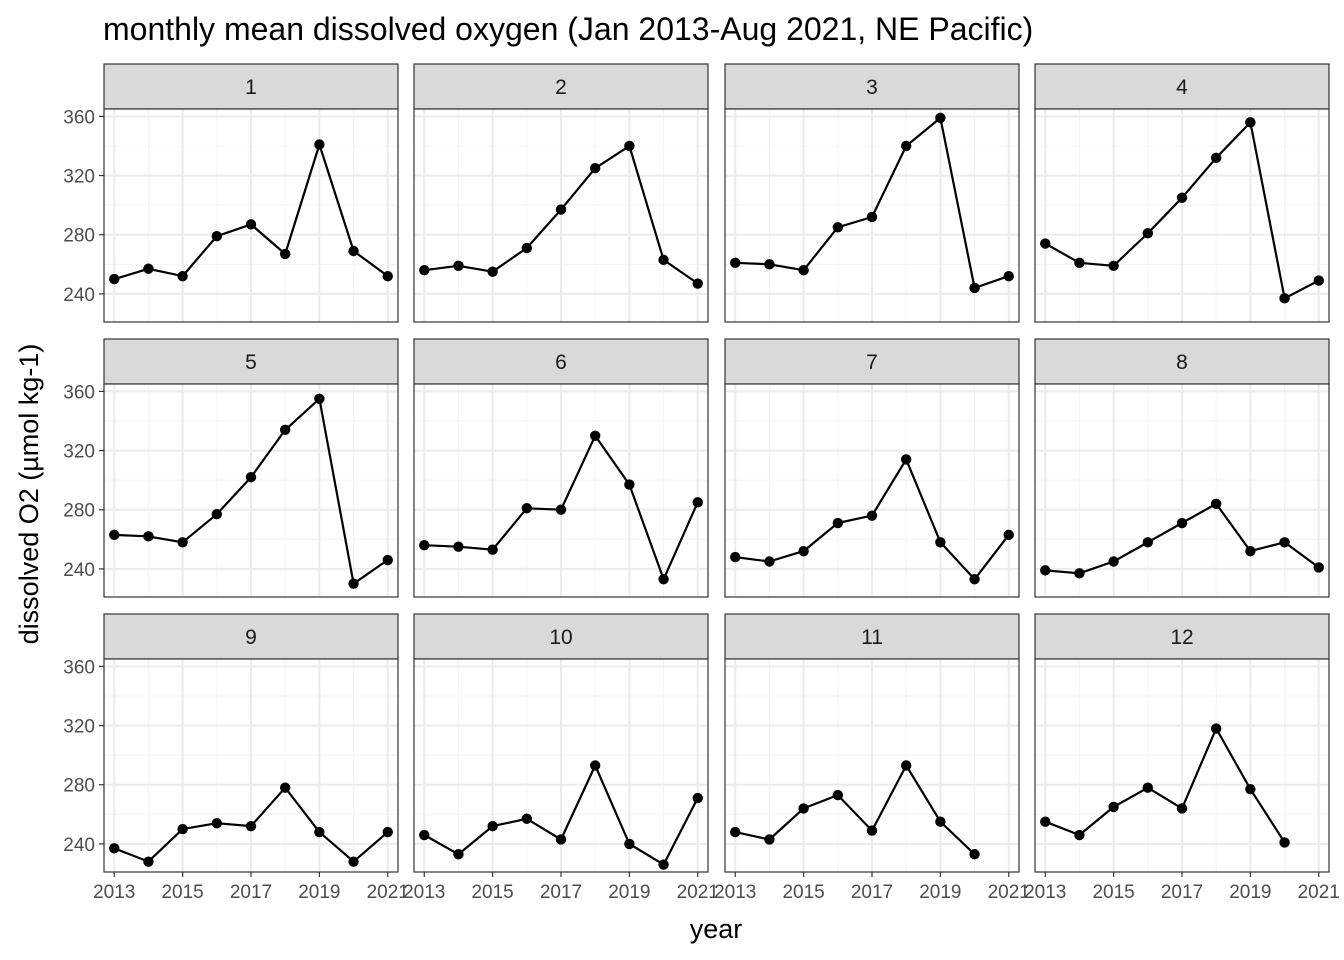 The width and height of the screenshot is (1344, 960). I want to click on x-tick-label: 2017, so click(251, 892).